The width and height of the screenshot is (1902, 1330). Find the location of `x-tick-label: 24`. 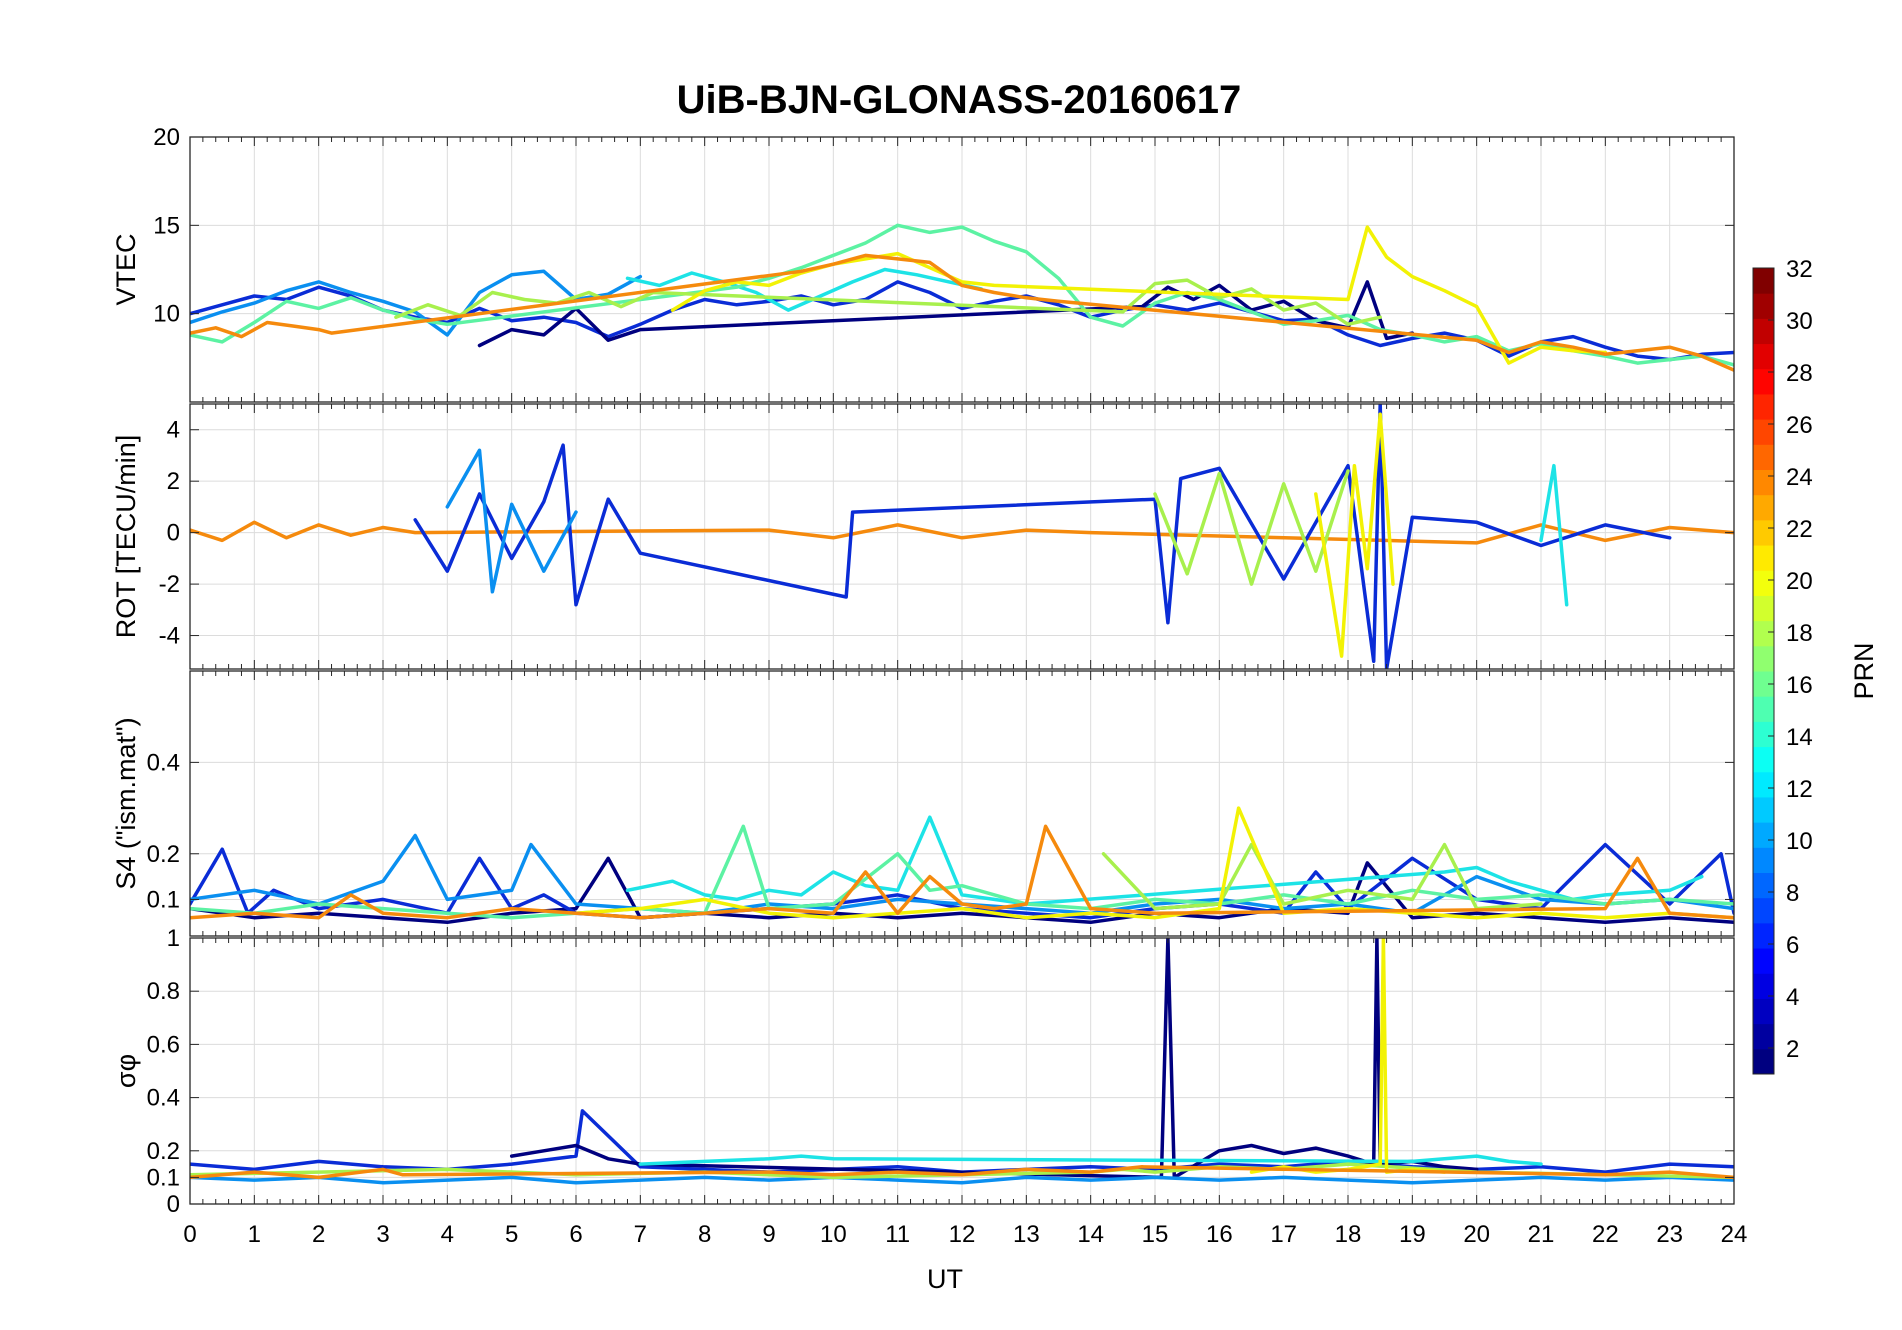

x-tick-label: 24 is located at coordinates (1734, 1234).